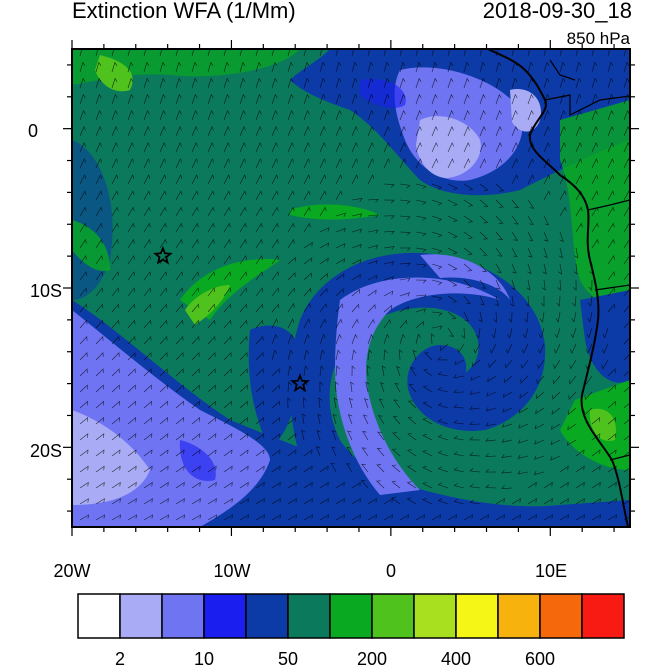 This screenshot has width=650, height=667. What do you see at coordinates (46, 451) in the screenshot?
I see `lat-label-20s: 20S` at bounding box center [46, 451].